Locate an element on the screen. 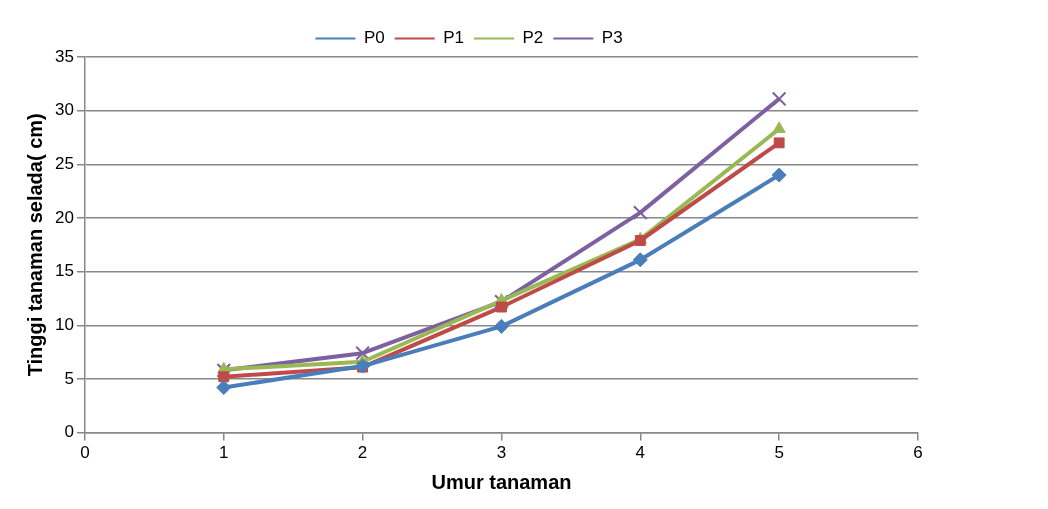 This screenshot has height=509, width=1048. y-axis-title: Tinggi tanaman selada( cm) is located at coordinates (34, 245).